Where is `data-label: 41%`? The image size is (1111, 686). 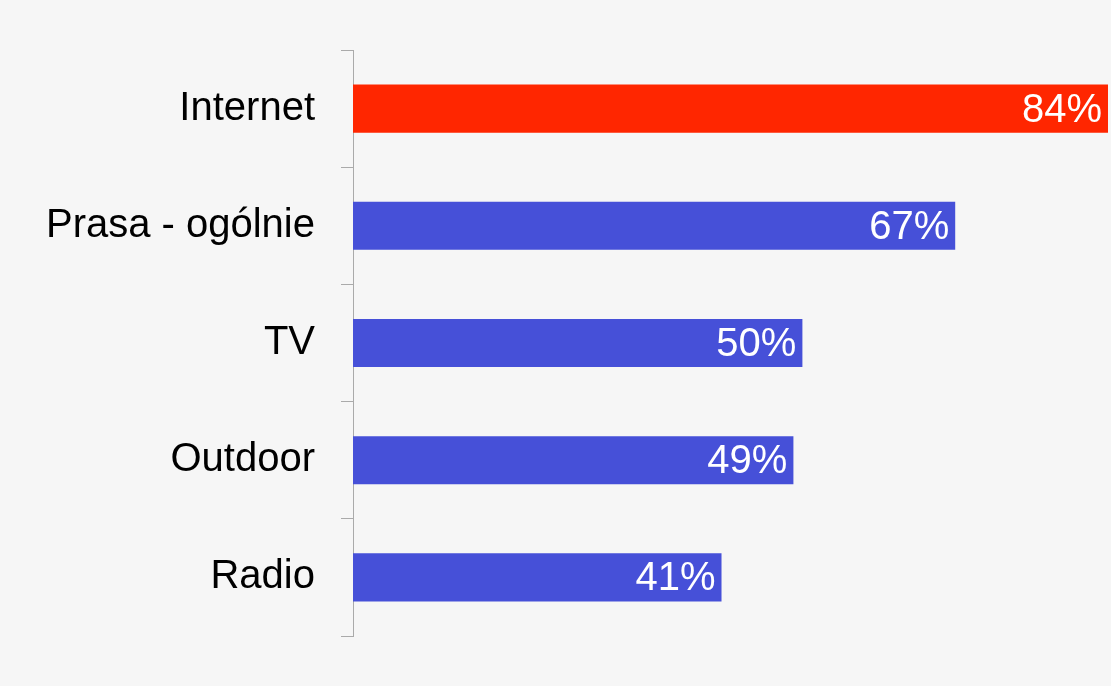 data-label: 41% is located at coordinates (675, 576).